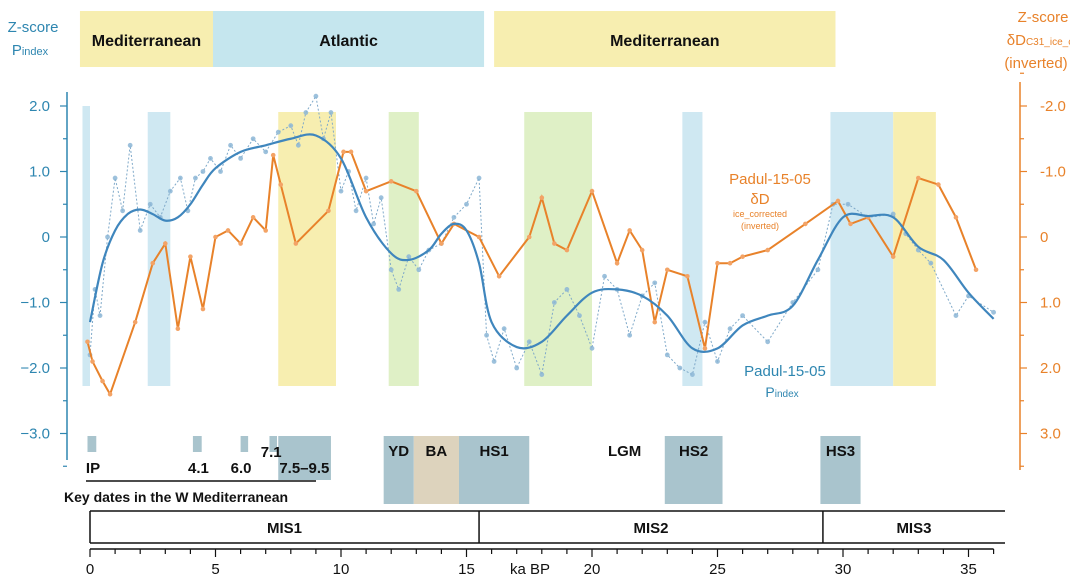 Image resolution: width=1070 pixels, height=579 pixels. Describe the element at coordinates (1050, 434) in the screenshot. I see `right-axis-tick-label: 3.0` at that location.